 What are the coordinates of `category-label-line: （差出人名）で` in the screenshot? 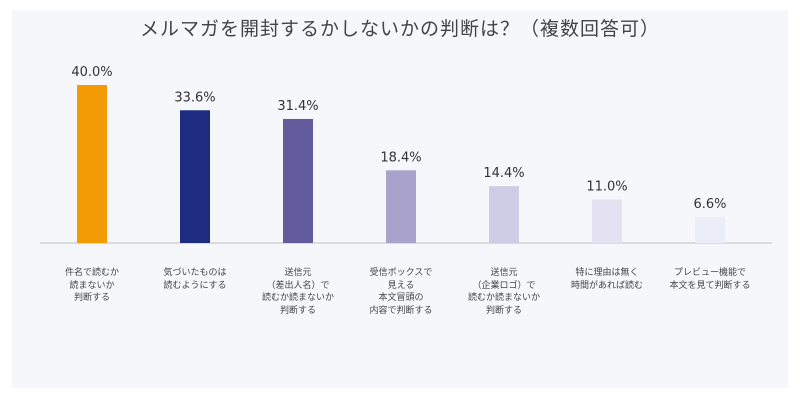 It's located at (298, 285).